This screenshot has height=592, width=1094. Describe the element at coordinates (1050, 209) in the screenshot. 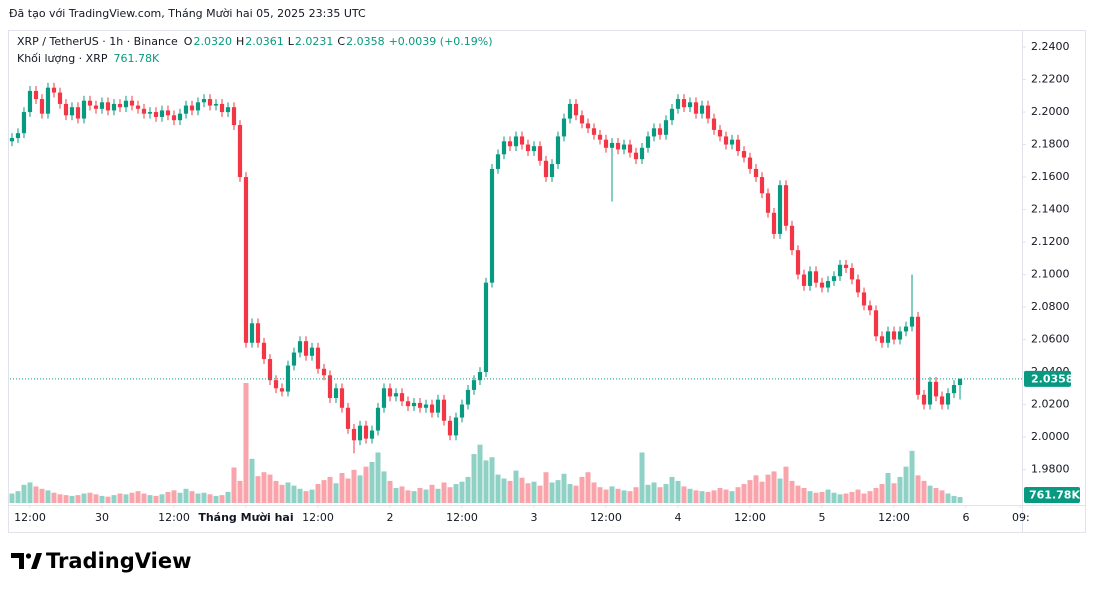

I see `y-tick-label: 2.1400` at that location.